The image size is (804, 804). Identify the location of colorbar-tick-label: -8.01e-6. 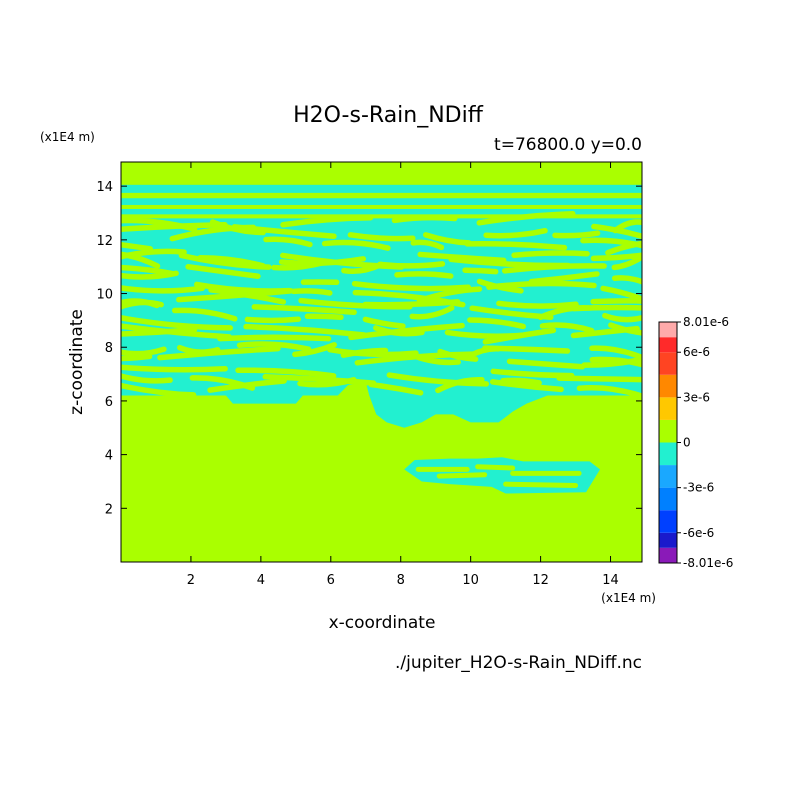
(708, 563).